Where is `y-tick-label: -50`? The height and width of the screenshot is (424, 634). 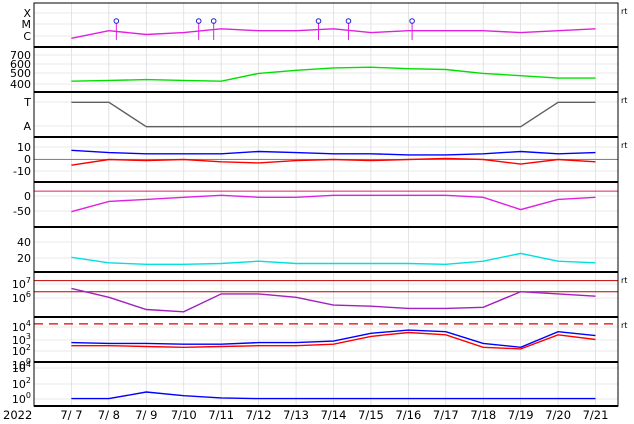 y-tick-label: -50 is located at coordinates (22, 211).